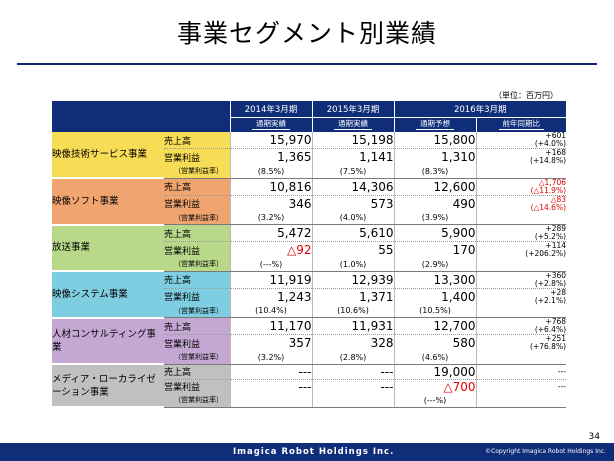  I want to click on value-cell: 346, so click(270, 203).